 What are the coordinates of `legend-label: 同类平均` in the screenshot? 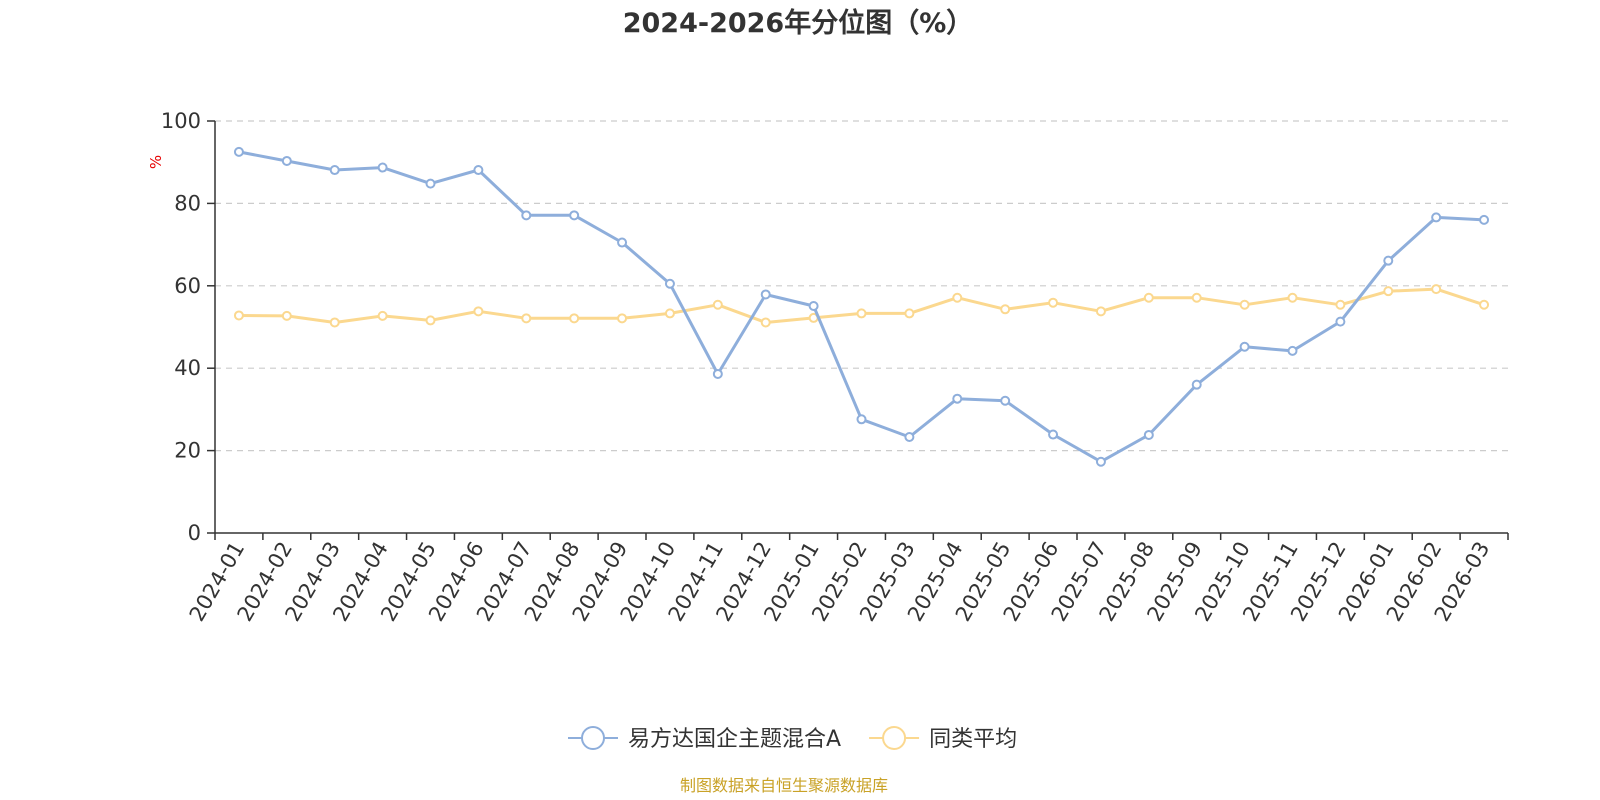 It's located at (973, 739).